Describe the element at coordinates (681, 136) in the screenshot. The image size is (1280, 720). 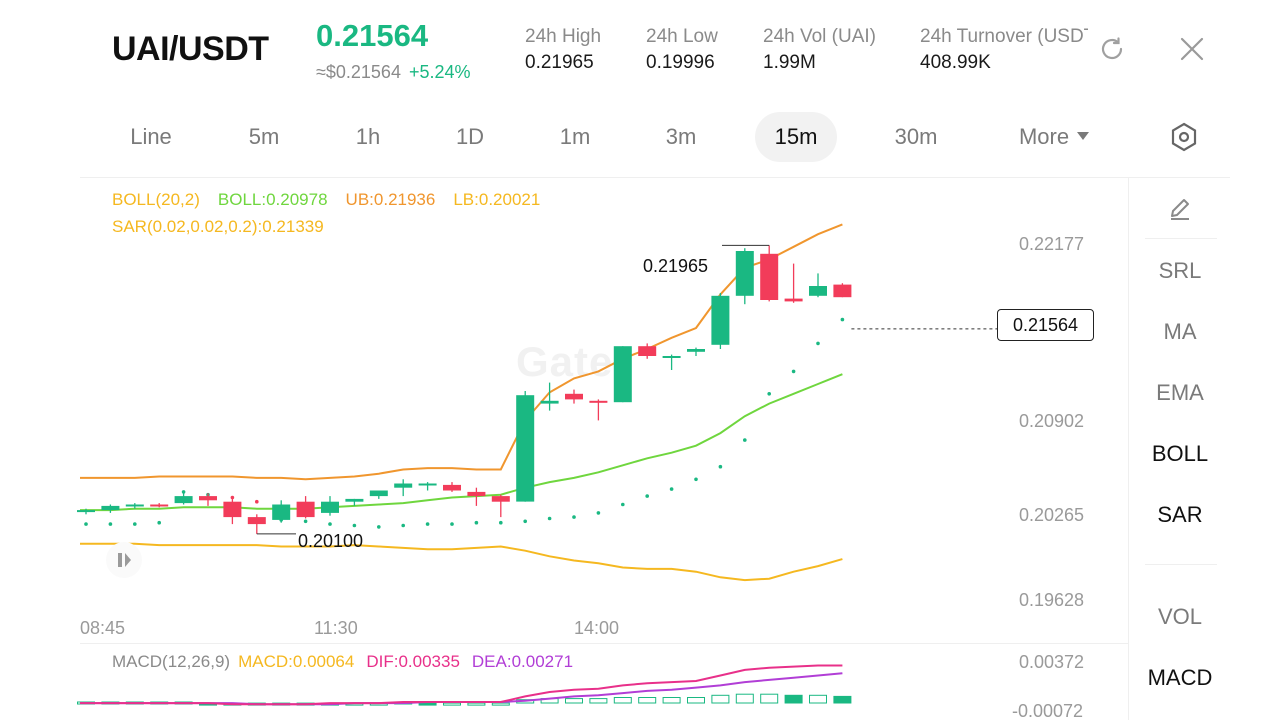
I see `tab-3m: 3m` at that location.